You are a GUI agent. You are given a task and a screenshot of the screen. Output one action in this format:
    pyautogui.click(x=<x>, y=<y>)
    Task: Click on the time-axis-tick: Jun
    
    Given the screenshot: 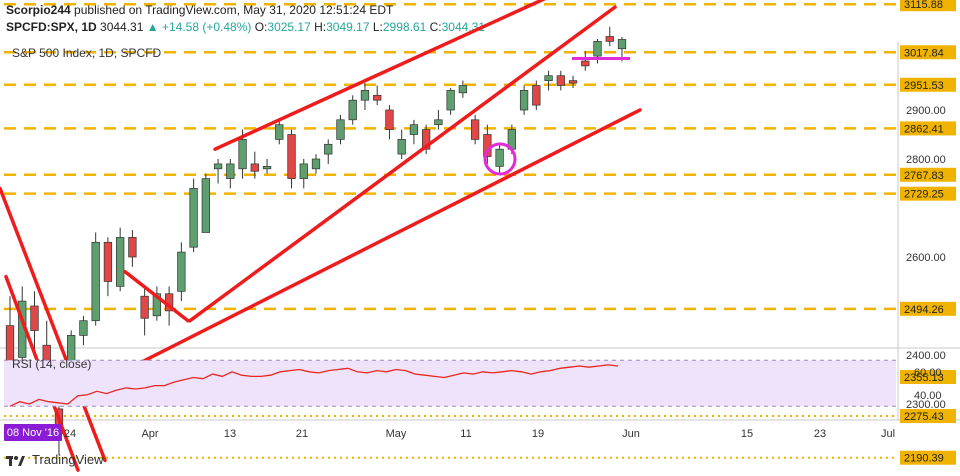 What is the action you would take?
    pyautogui.click(x=631, y=434)
    